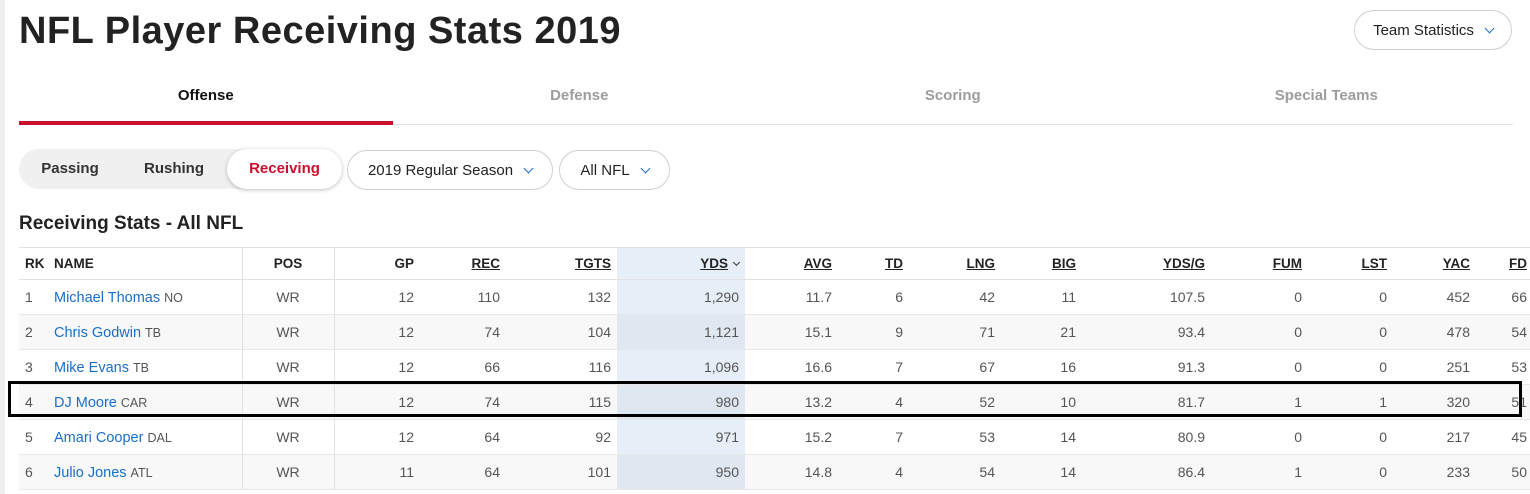 This screenshot has height=494, width=1530. I want to click on league-dropdown: All NFL, so click(614, 170).